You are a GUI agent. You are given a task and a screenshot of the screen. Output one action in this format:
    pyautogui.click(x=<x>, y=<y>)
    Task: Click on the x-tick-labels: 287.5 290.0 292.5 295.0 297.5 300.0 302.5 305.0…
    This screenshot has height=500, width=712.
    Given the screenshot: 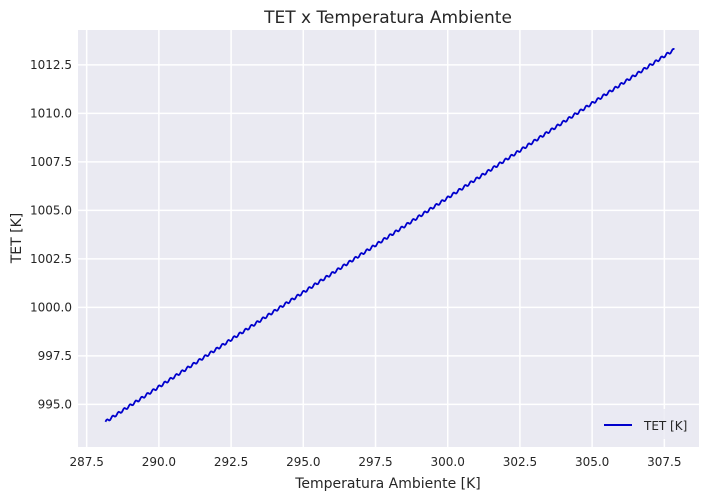 What is the action you would take?
    pyautogui.click(x=375, y=462)
    